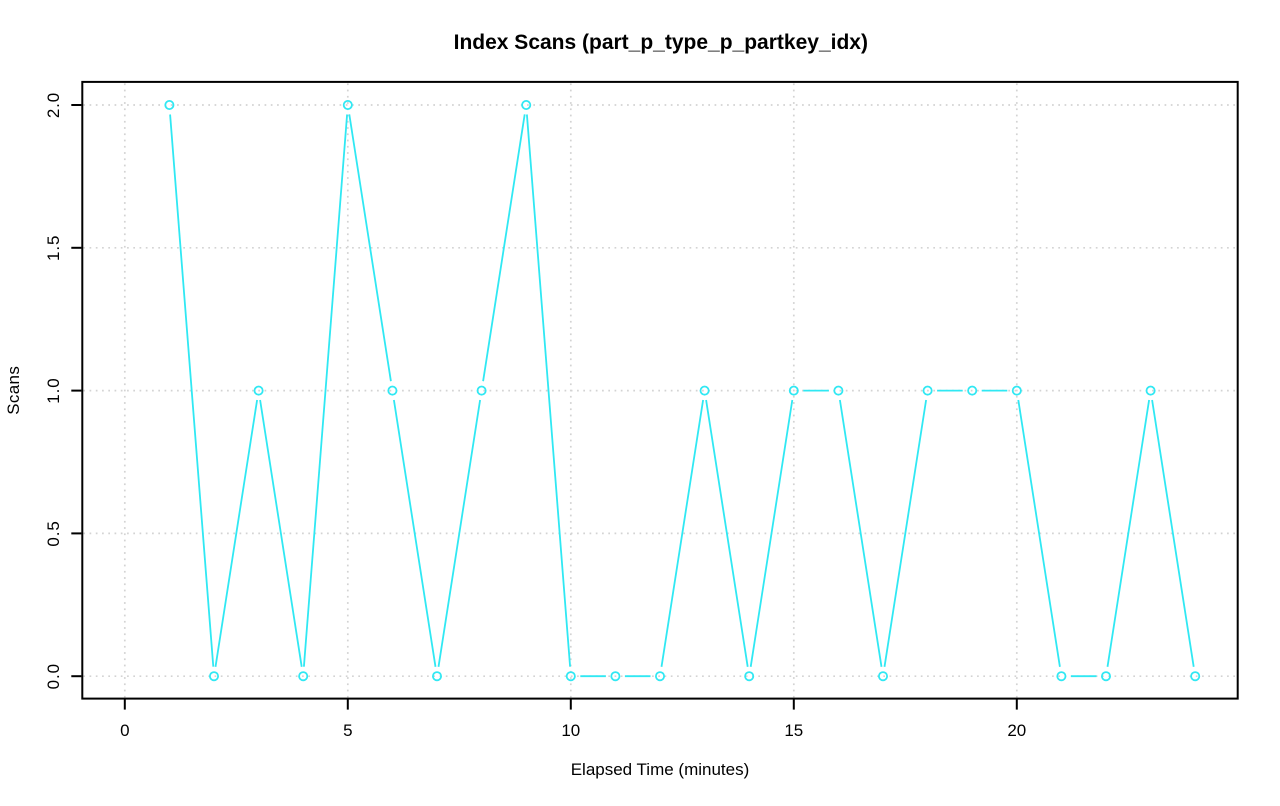 This screenshot has height=806, width=1280. Describe the element at coordinates (53, 390) in the screenshot. I see `svg-text: 1.0` at that location.